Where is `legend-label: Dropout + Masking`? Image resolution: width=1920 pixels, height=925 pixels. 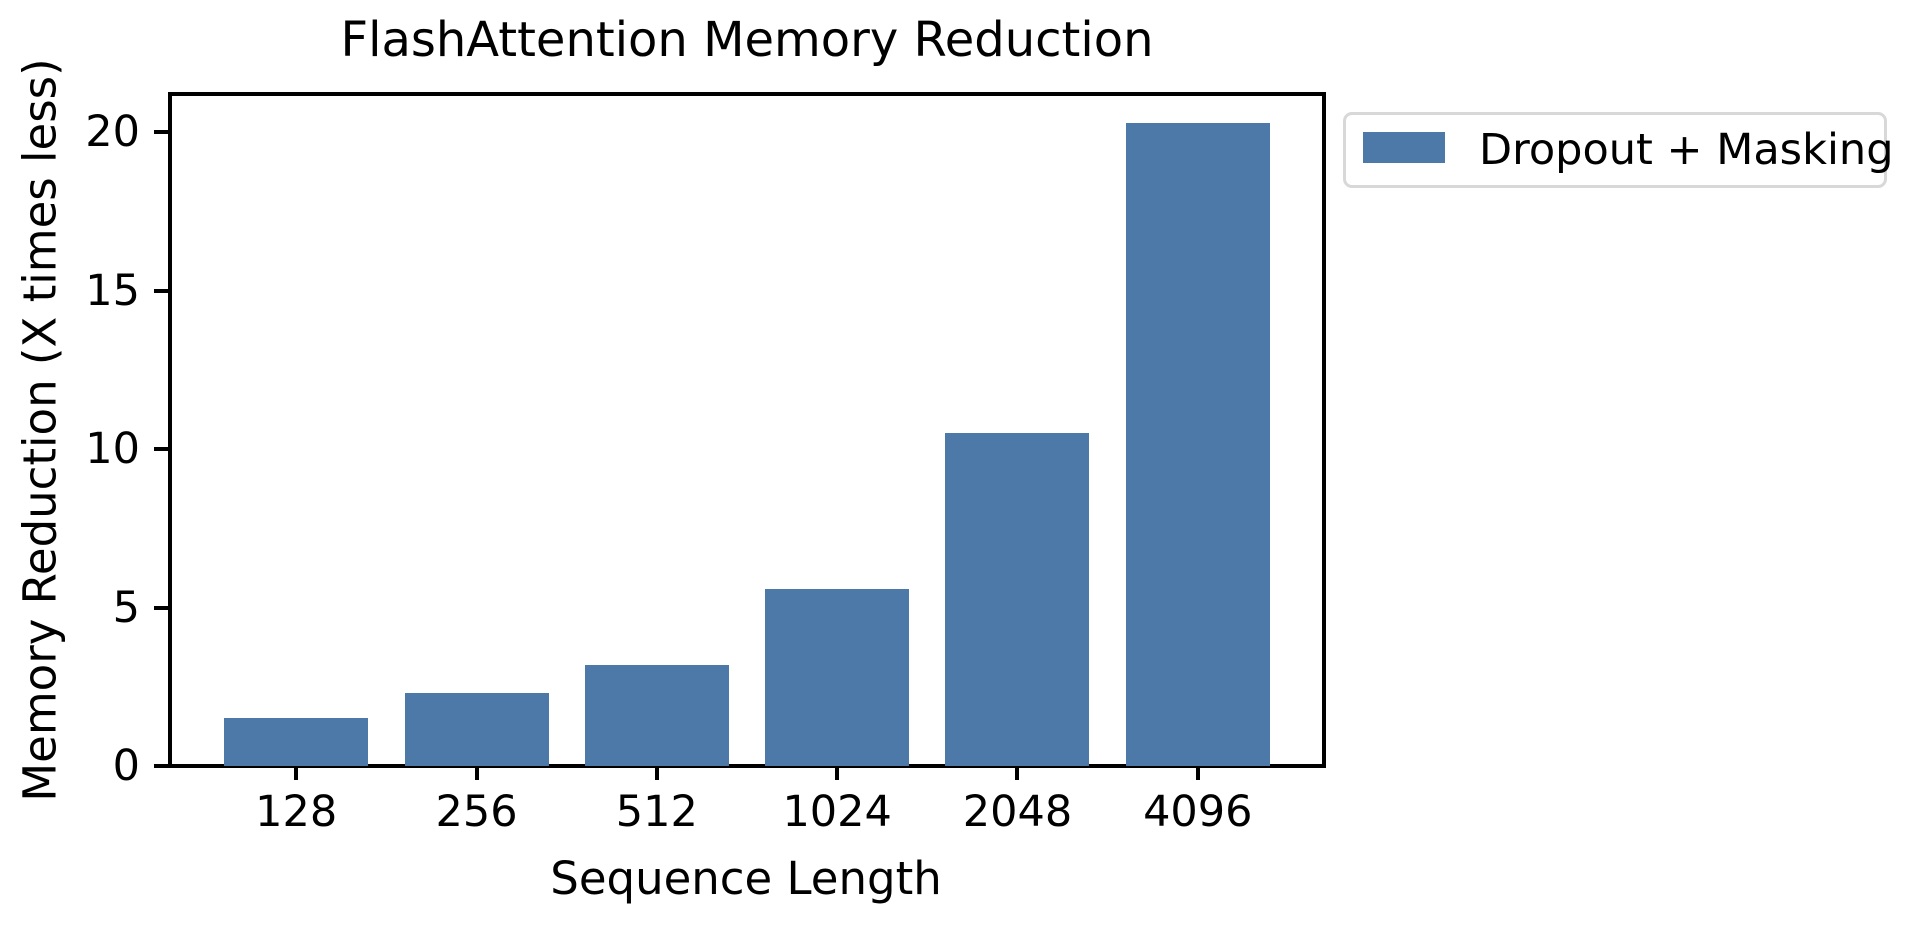 legend-label: Dropout + Masking is located at coordinates (1686, 150).